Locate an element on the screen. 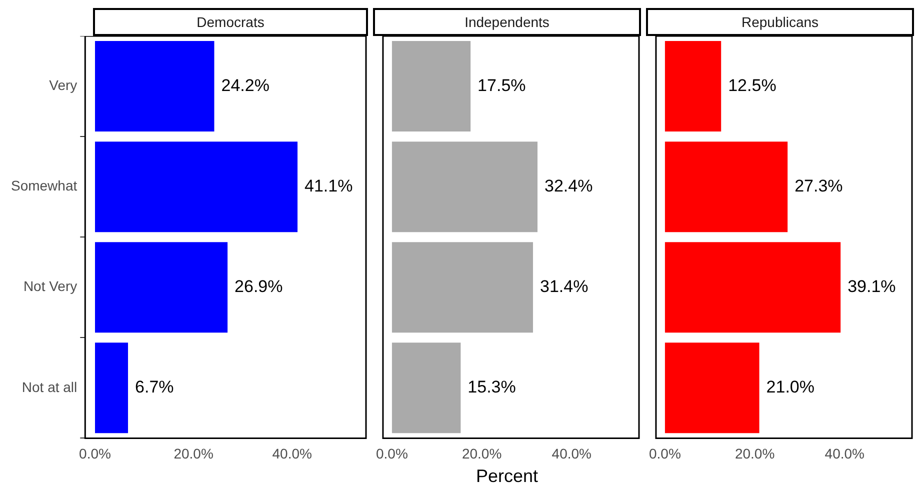 This screenshot has height=503, width=922. data-label: 6.7% is located at coordinates (154, 387).